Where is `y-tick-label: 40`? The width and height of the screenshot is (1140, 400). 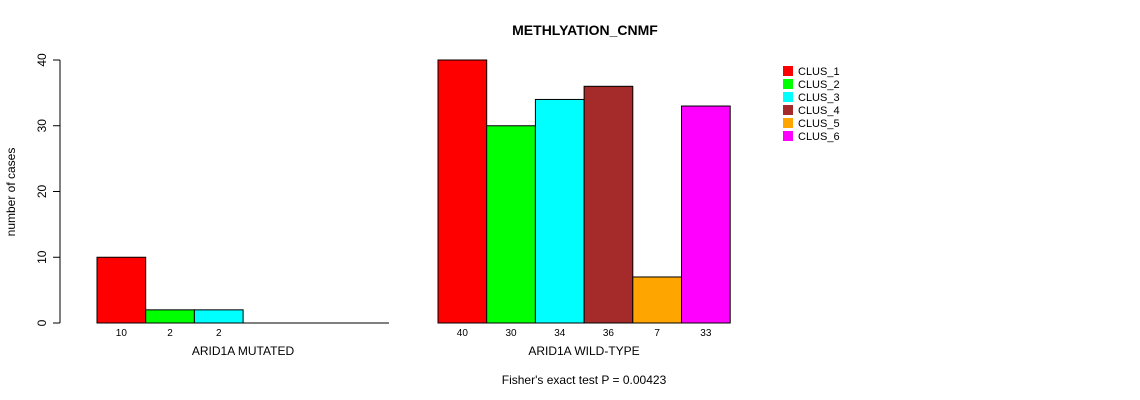
y-tick-label: 40 is located at coordinates (42, 60).